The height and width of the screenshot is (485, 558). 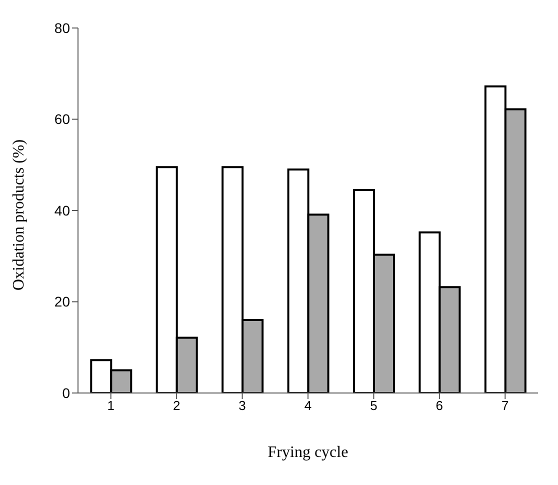 What do you see at coordinates (176, 406) in the screenshot?
I see `x-tick-label: 2` at bounding box center [176, 406].